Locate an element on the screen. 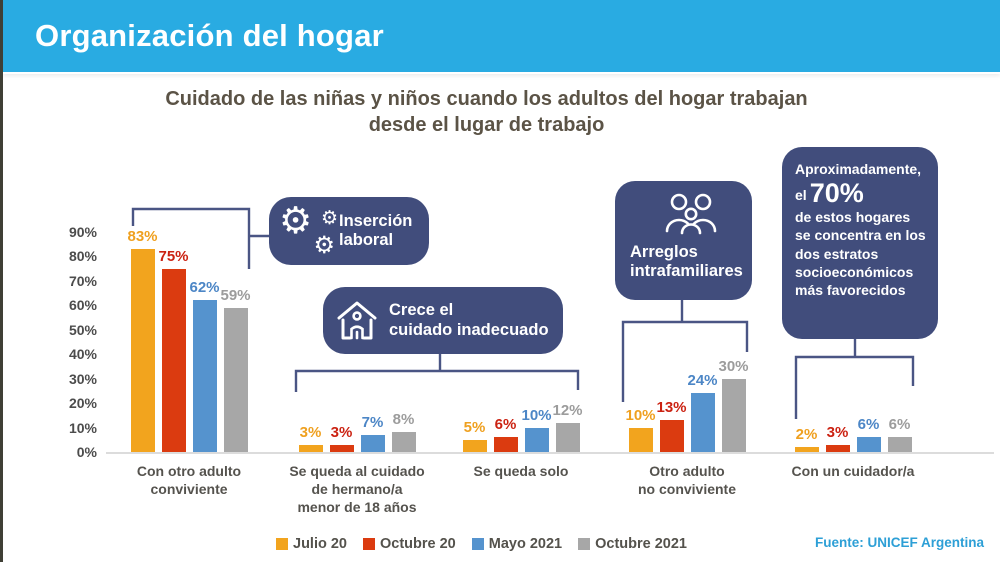 Image resolution: width=1000 pixels, height=562 pixels. legend-item: Octubre 2021 is located at coordinates (632, 544).